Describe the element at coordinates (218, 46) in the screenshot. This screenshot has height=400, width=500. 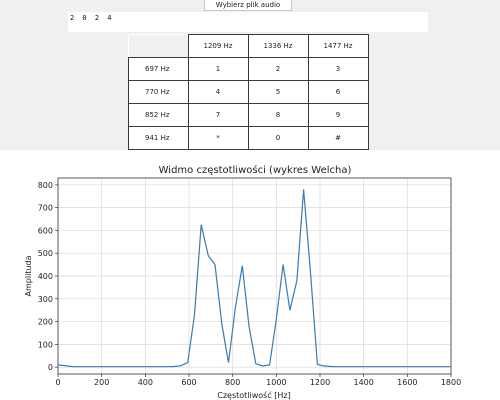
I see `col-header-1209: 1209 Hz` at that location.